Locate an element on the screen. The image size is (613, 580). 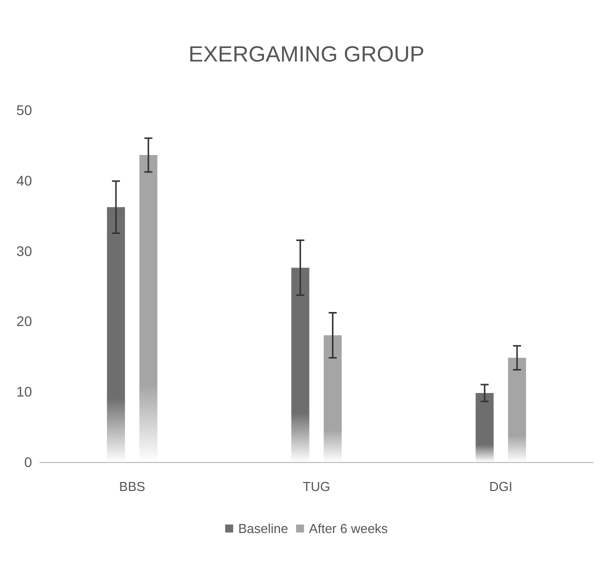
y-tick-label: 10 is located at coordinates (24, 392).